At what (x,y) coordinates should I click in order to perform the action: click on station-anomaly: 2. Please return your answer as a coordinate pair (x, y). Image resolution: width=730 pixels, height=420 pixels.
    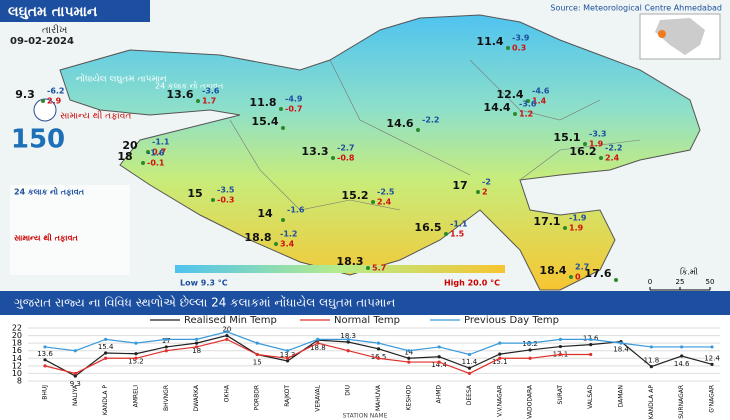
    Looking at the image, I should click on (485, 192).